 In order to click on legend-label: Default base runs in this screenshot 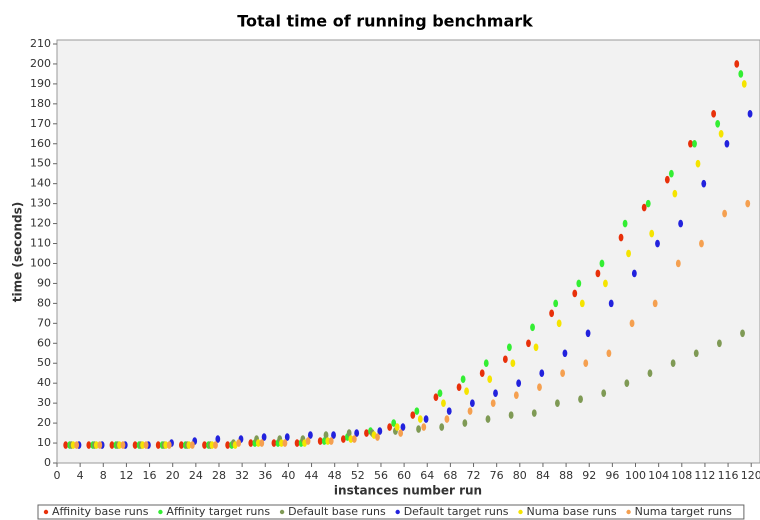, I will do `click(337, 511)`.